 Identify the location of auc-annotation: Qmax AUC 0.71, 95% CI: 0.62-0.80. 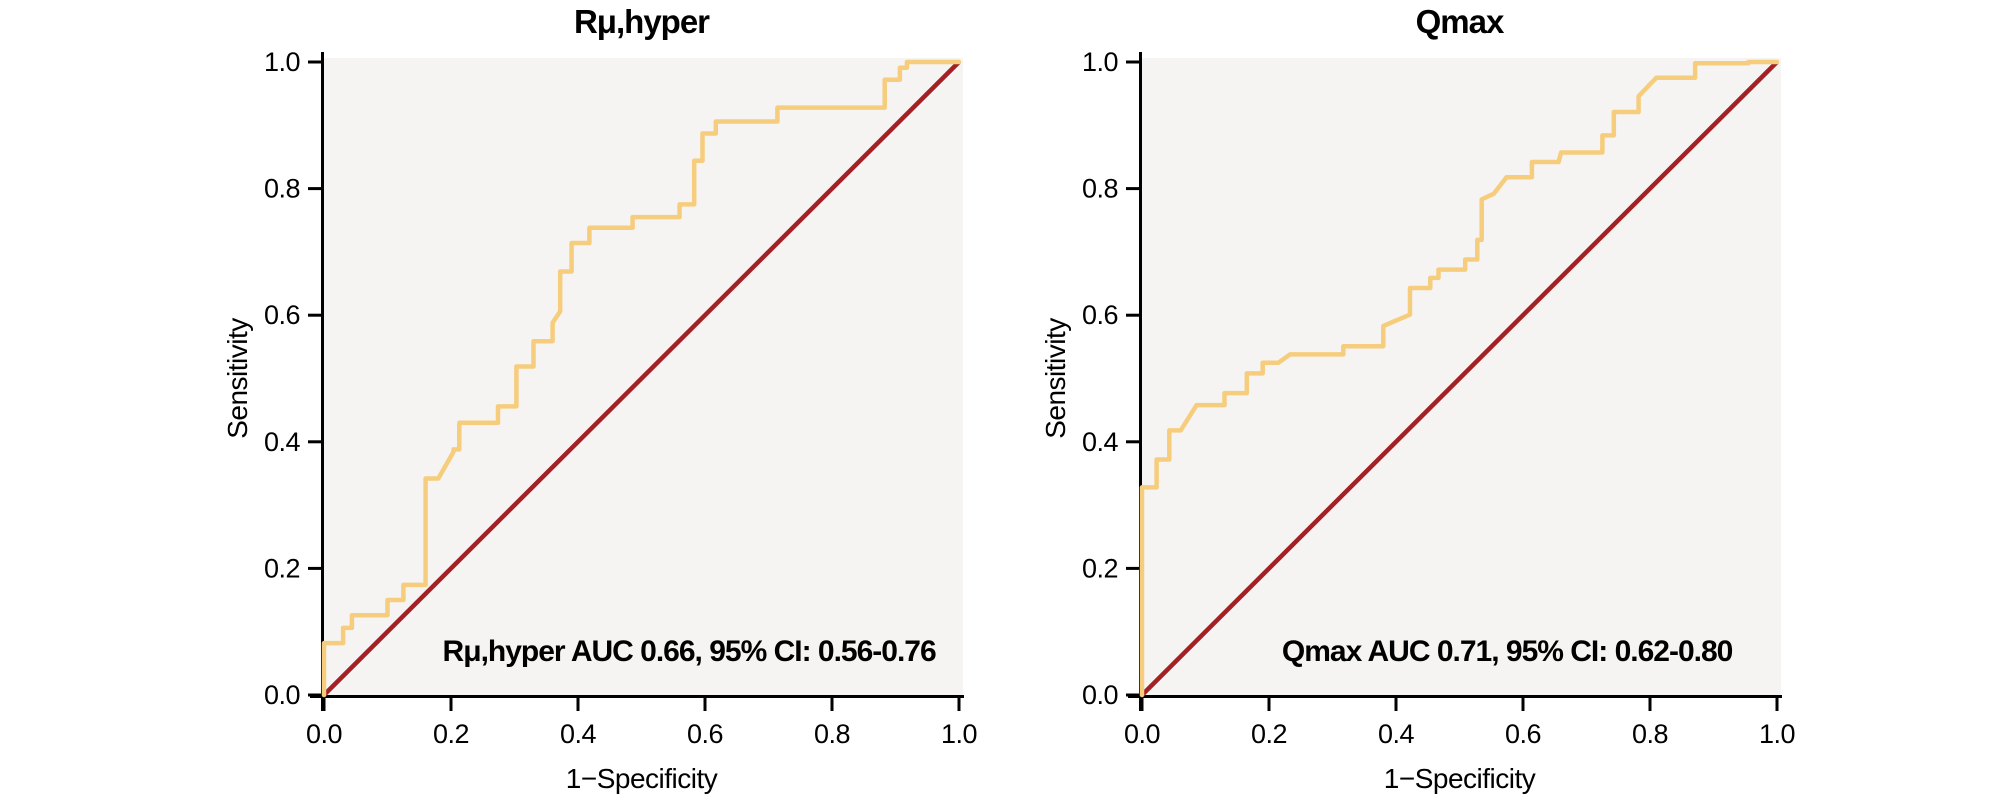
(1507, 651).